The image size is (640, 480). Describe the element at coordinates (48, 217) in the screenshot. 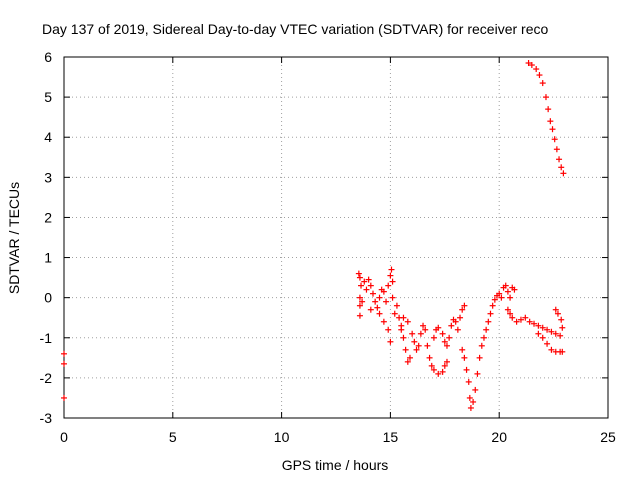

I see `y-tick-label: 2` at that location.